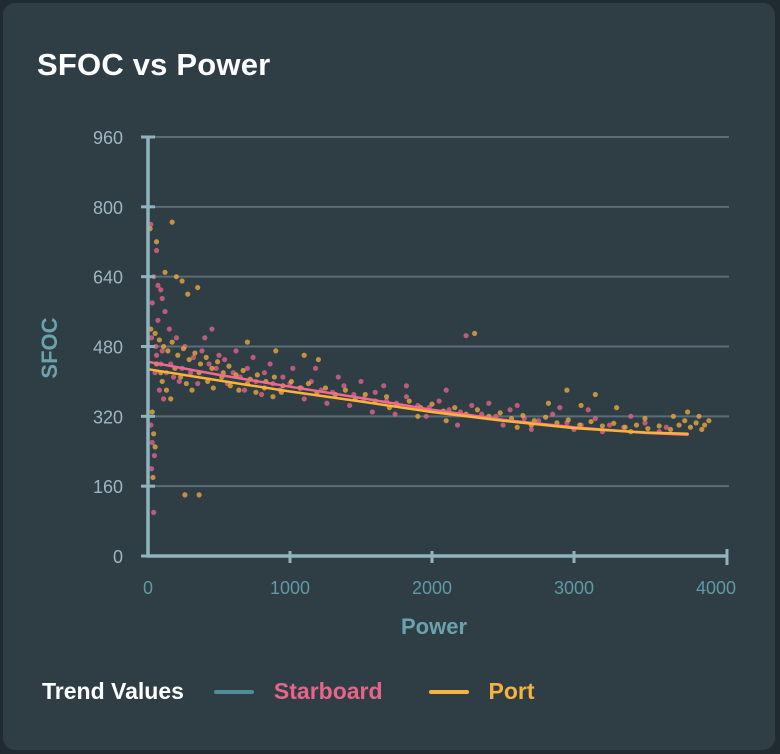 The height and width of the screenshot is (754, 780). I want to click on trend-lines, so click(417, 398).